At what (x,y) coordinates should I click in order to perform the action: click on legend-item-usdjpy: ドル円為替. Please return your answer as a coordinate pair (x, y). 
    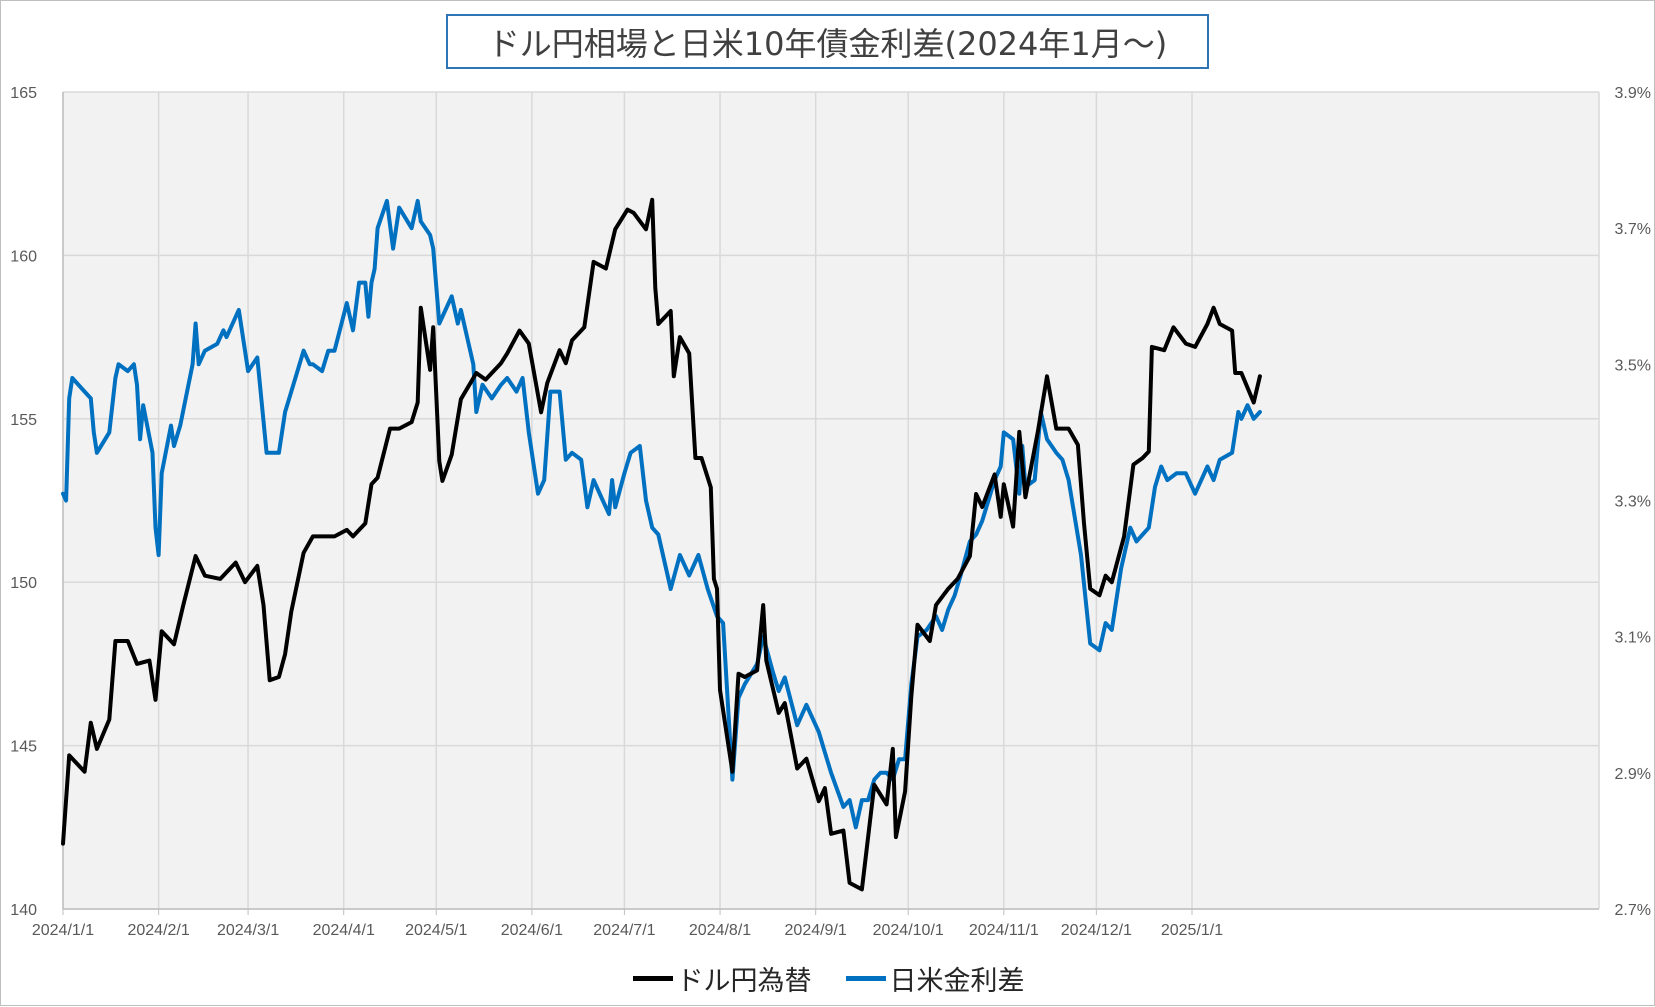
    Looking at the image, I should click on (722, 978).